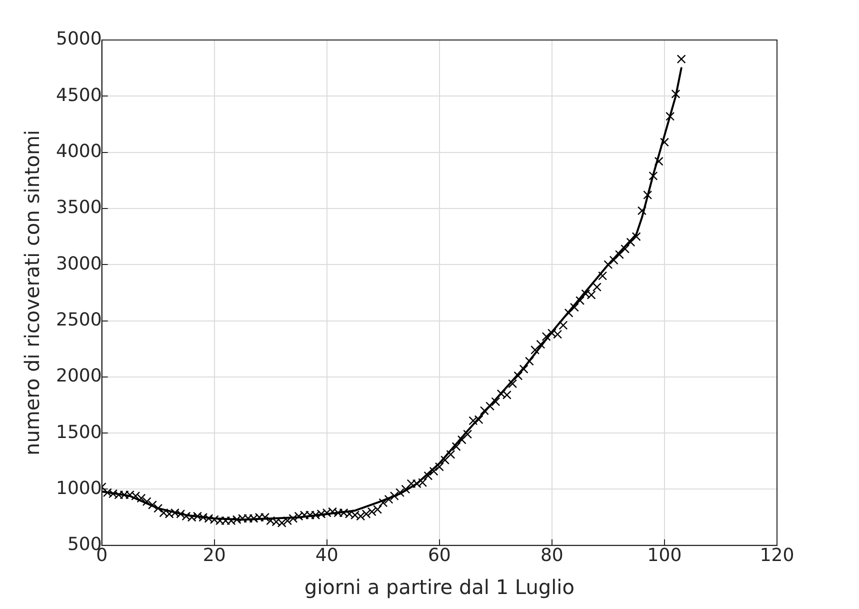 Image resolution: width=859 pixels, height=609 pixels. What do you see at coordinates (79, 95) in the screenshot?
I see `y-tick-label: 4500` at bounding box center [79, 95].